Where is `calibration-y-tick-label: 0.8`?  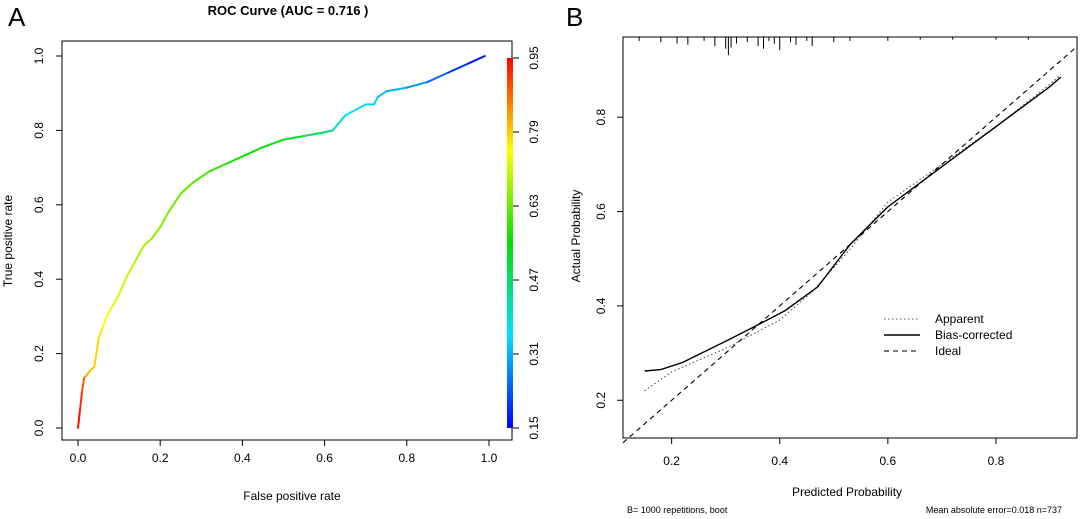 calibration-y-tick-label: 0.8 is located at coordinates (601, 117).